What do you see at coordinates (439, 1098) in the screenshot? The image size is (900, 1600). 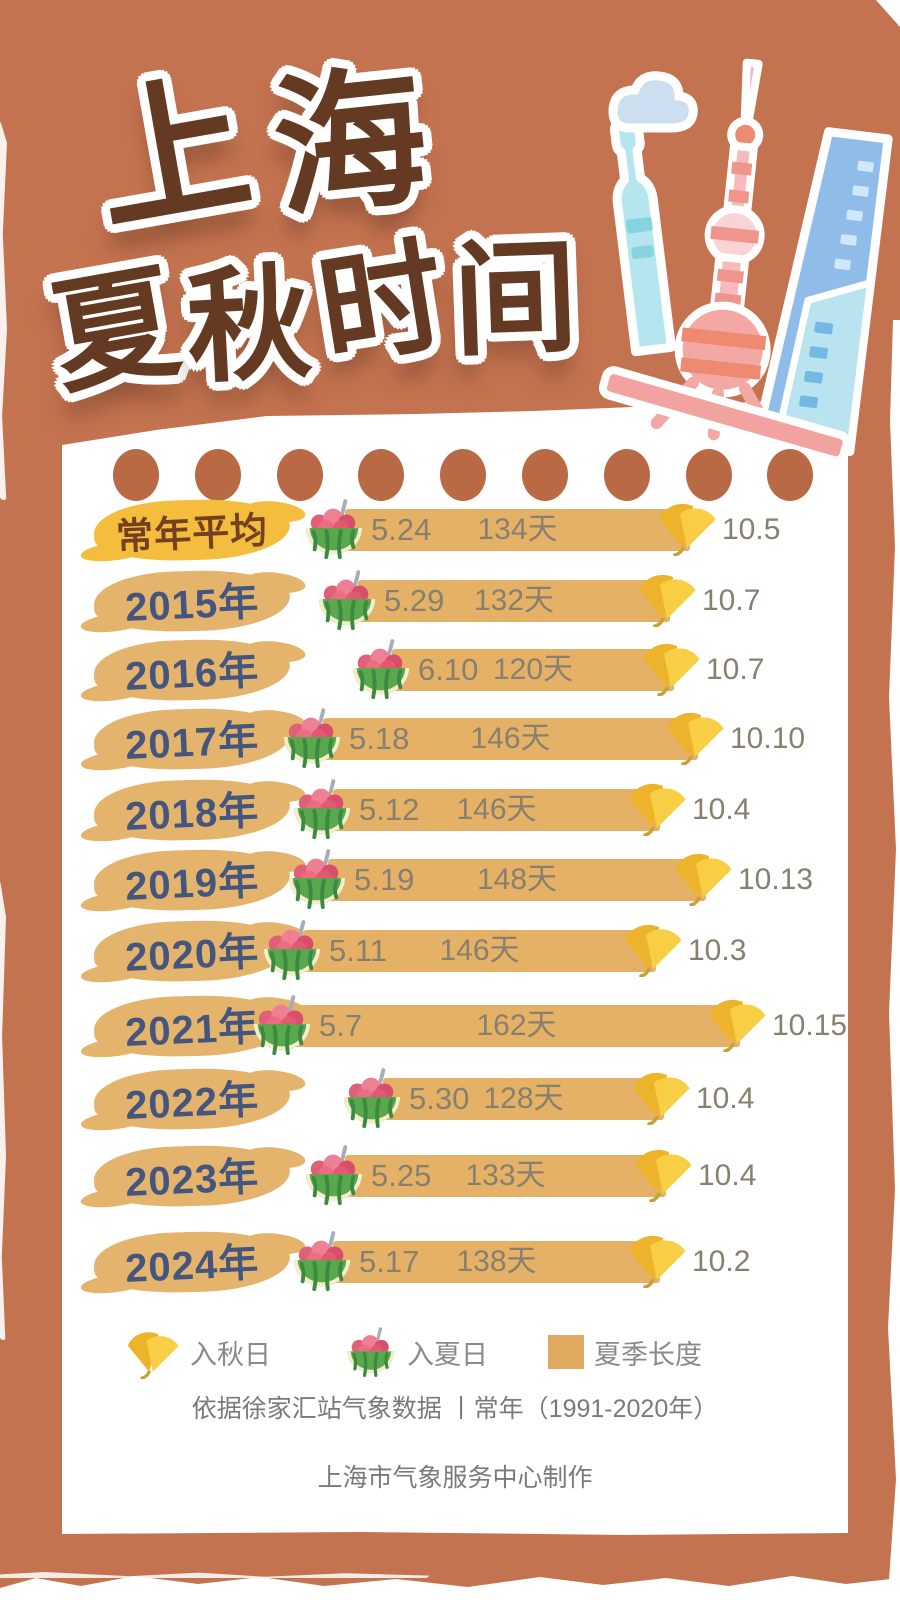 I see `summer-start-date: 5.30` at bounding box center [439, 1098].